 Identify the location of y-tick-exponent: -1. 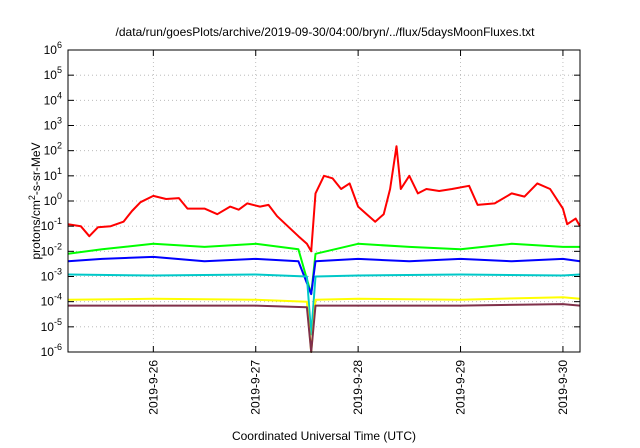
(58, 221).